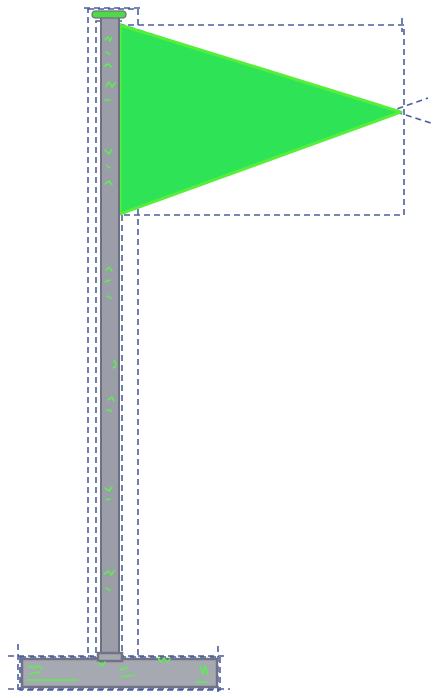 This screenshot has width=441, height=698. I want to click on pole-base, so click(119, 673).